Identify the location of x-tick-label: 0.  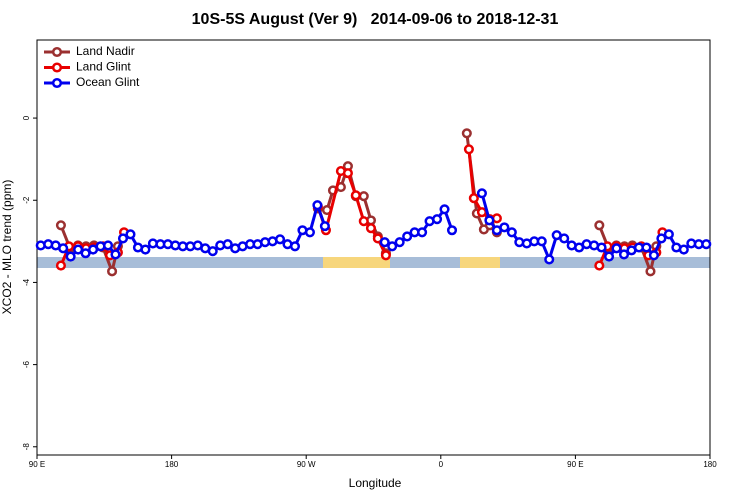
(441, 464).